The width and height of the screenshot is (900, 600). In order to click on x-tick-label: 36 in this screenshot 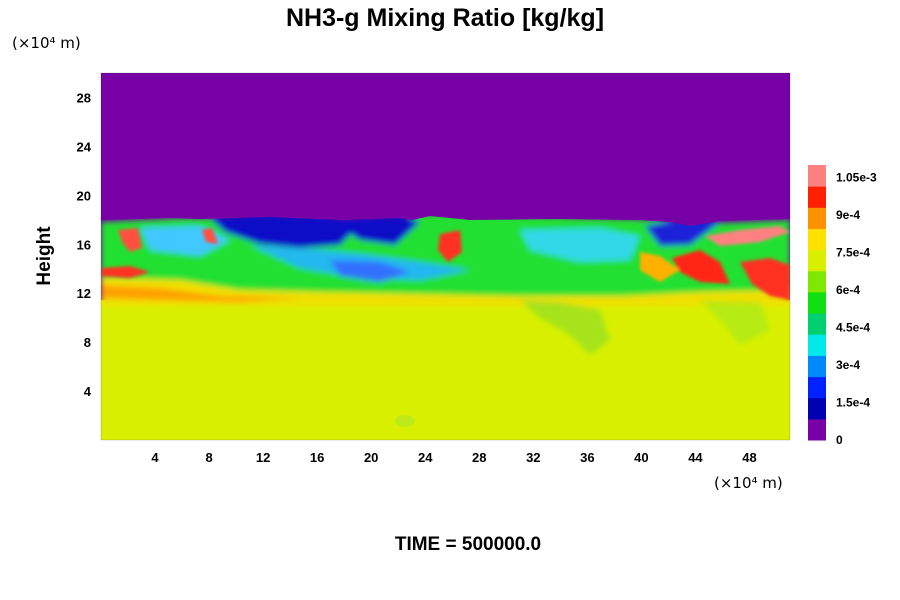, I will do `click(587, 457)`.